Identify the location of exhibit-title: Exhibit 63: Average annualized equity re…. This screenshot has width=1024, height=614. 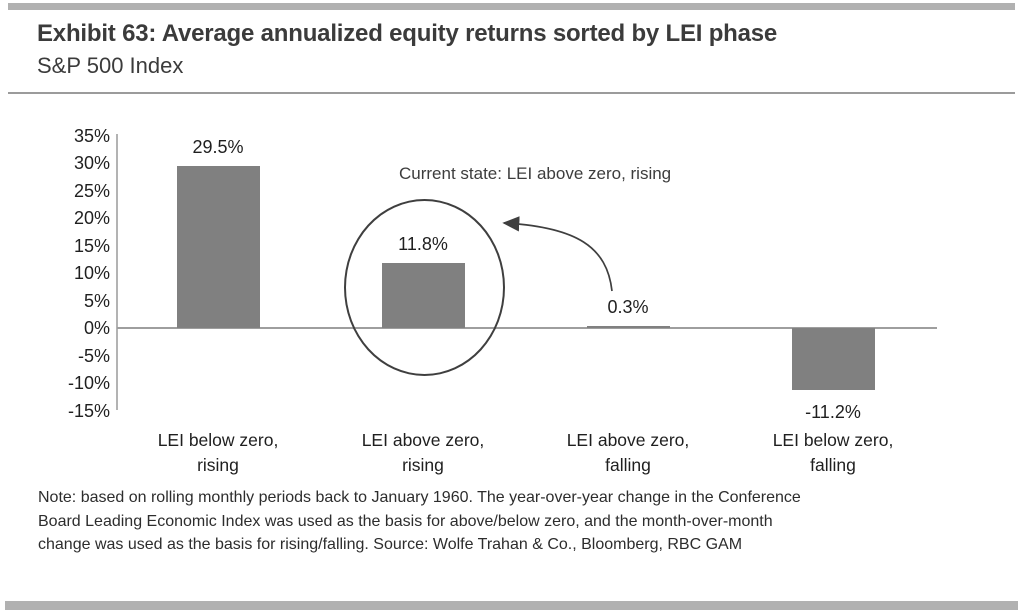
(407, 33).